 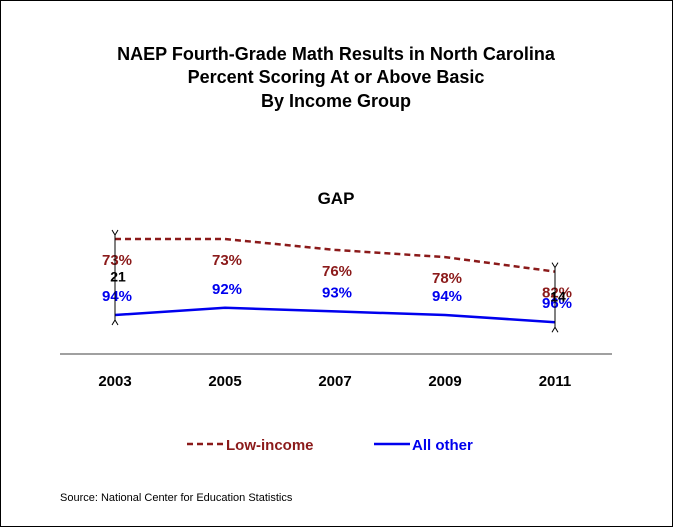 I want to click on title-line-2: Percent Scoring At or Above Basic, so click(x=336, y=77).